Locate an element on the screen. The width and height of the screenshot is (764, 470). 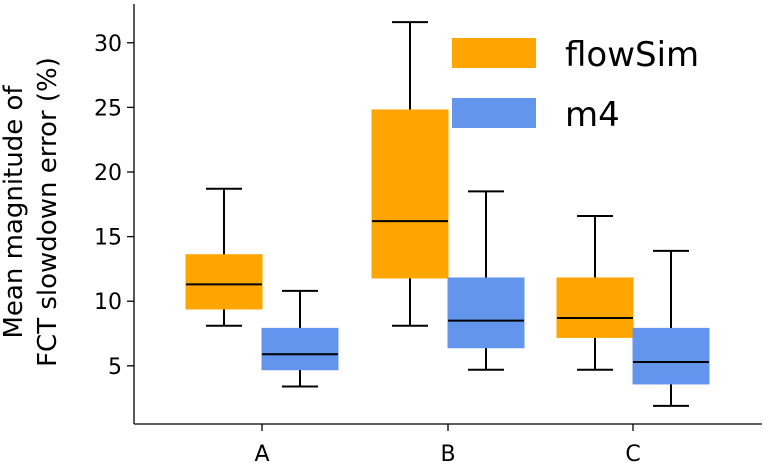
box-m4-A is located at coordinates (300, 338).